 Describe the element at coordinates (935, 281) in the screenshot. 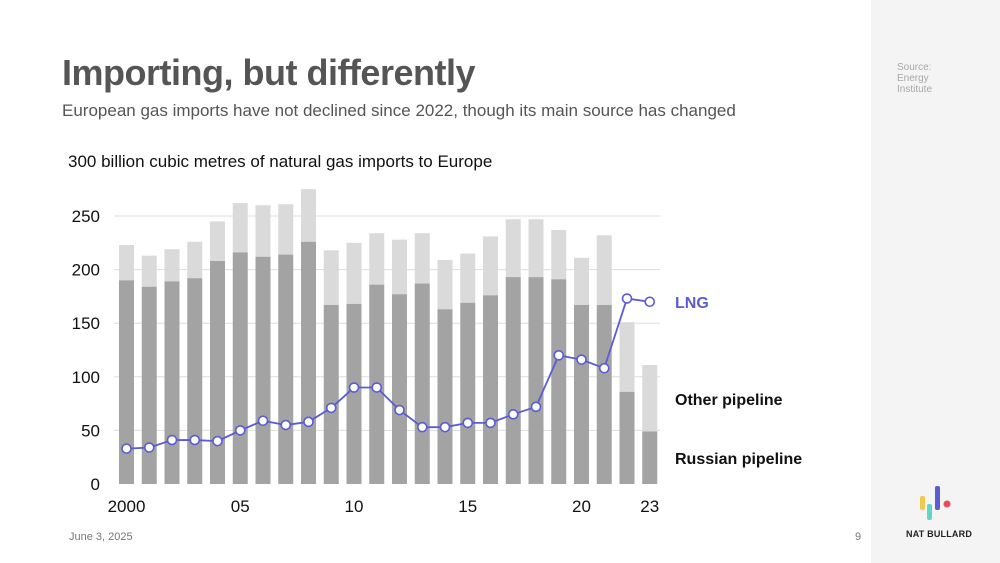

I see `sidebar-panel` at that location.